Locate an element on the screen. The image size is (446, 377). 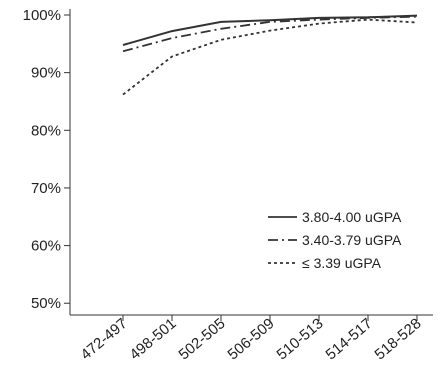
y-tick-label: 100% is located at coordinates (42, 15).